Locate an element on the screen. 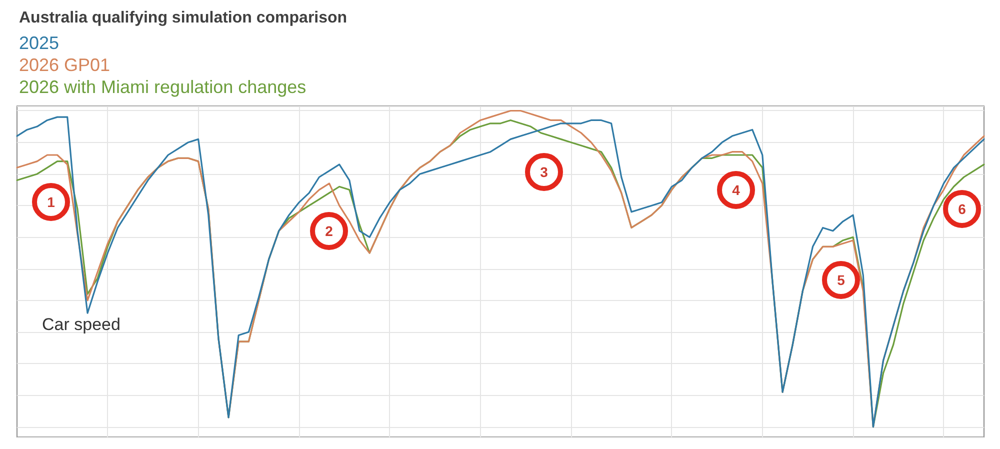  text: 2026 GP01 is located at coordinates (64, 65).